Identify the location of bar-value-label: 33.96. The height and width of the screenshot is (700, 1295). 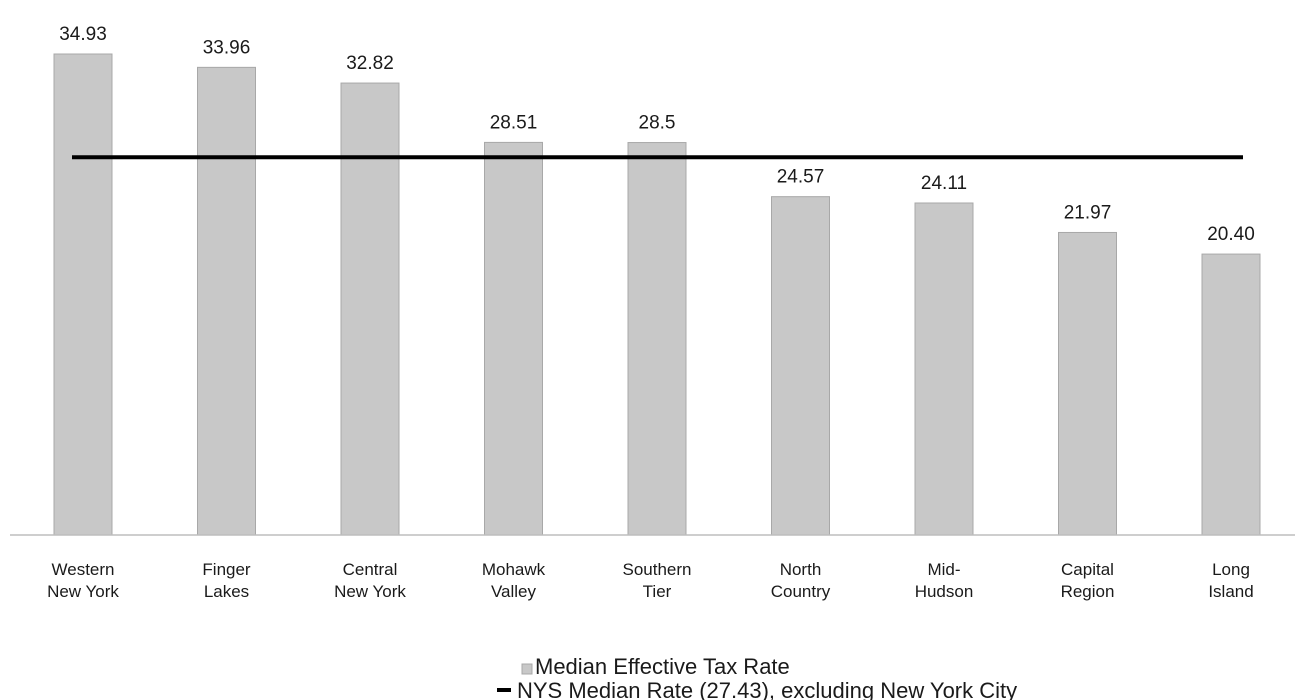
(227, 47).